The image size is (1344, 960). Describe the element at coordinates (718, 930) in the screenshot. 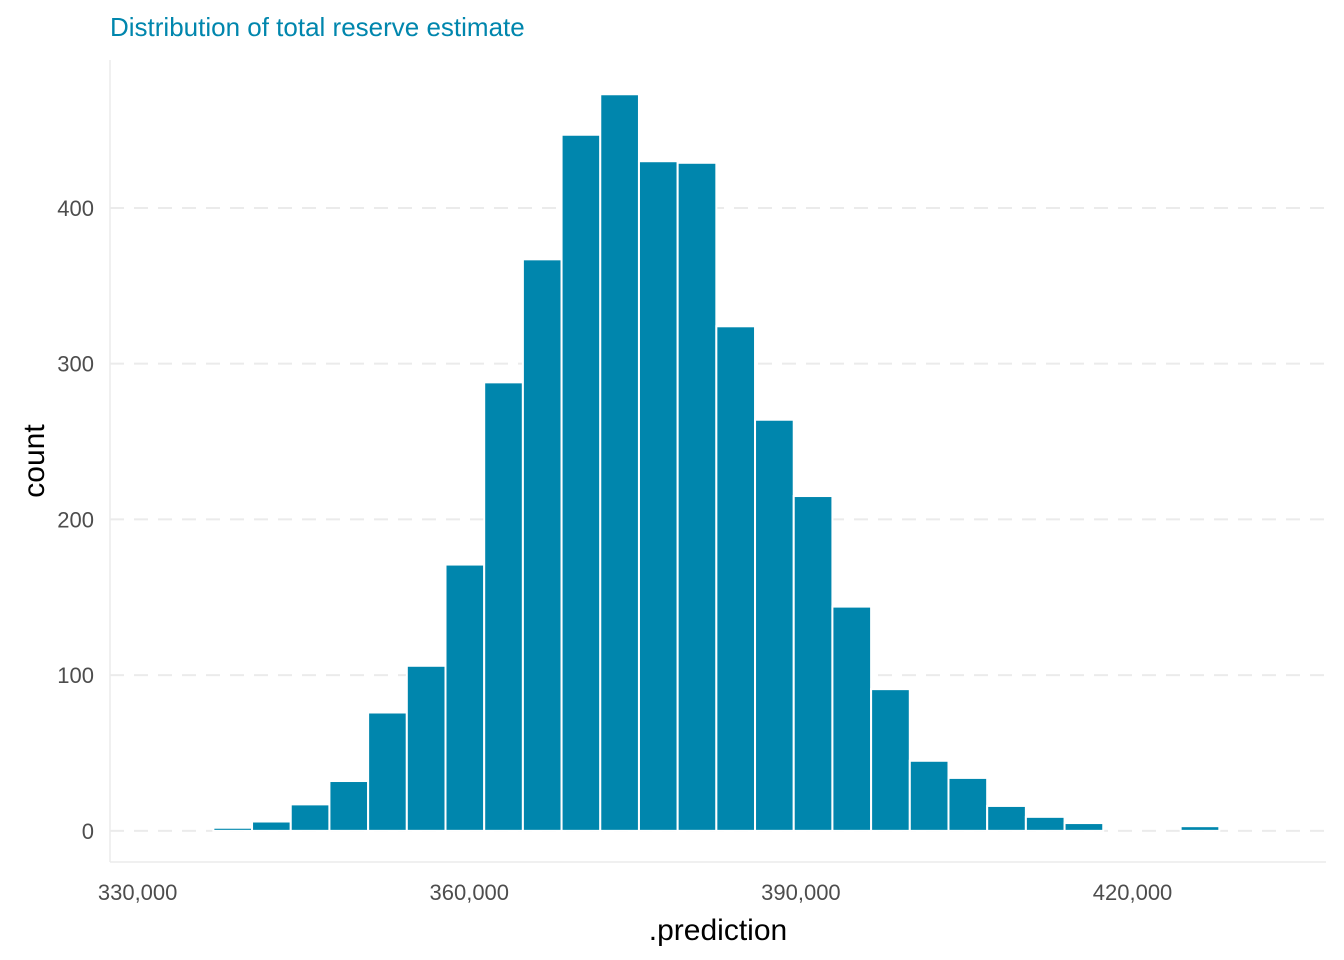

I see `x-axis-title: .prediction` at that location.